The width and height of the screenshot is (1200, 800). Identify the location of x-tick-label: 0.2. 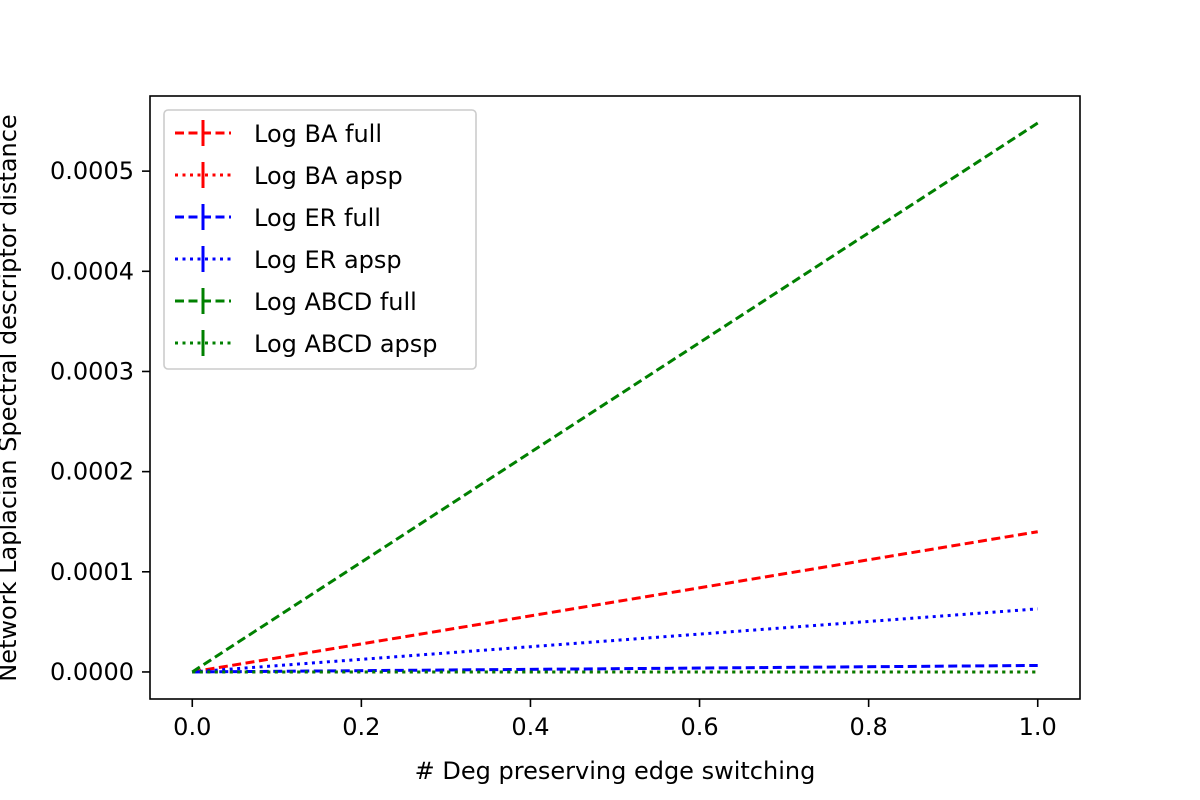
(361, 727).